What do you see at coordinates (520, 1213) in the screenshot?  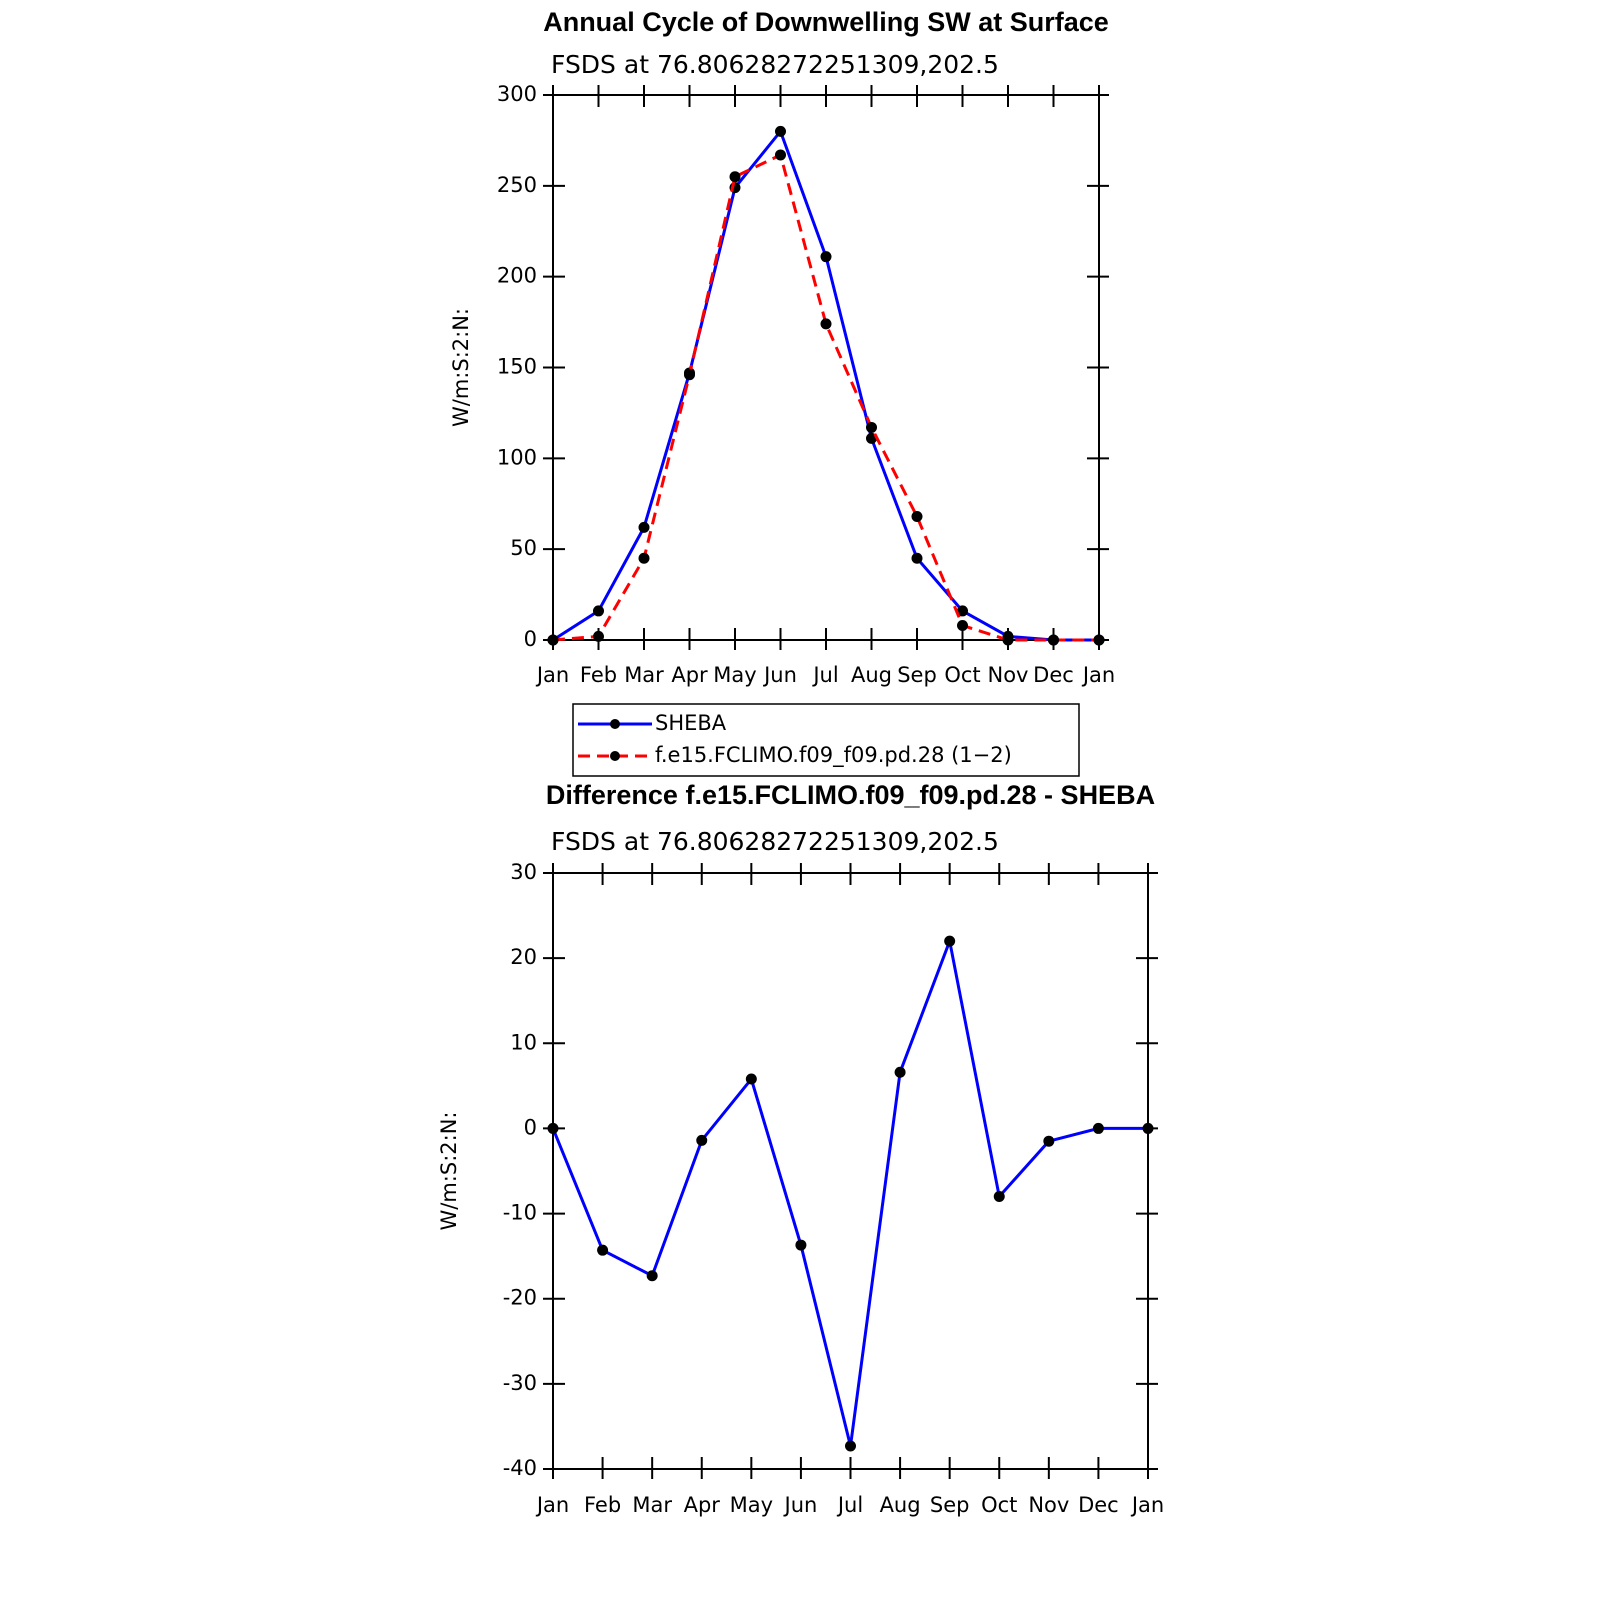 I see `y-tick-label: -10` at bounding box center [520, 1213].